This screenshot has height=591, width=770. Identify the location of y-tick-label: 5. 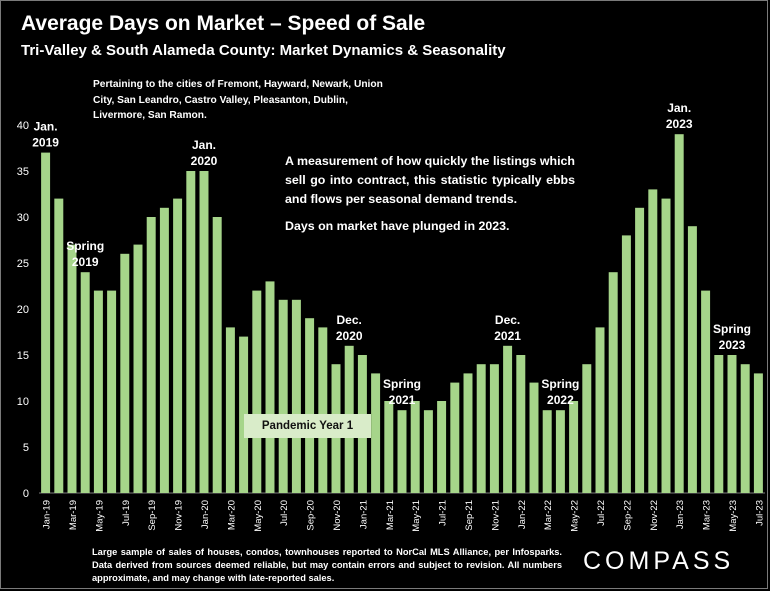
(26, 448).